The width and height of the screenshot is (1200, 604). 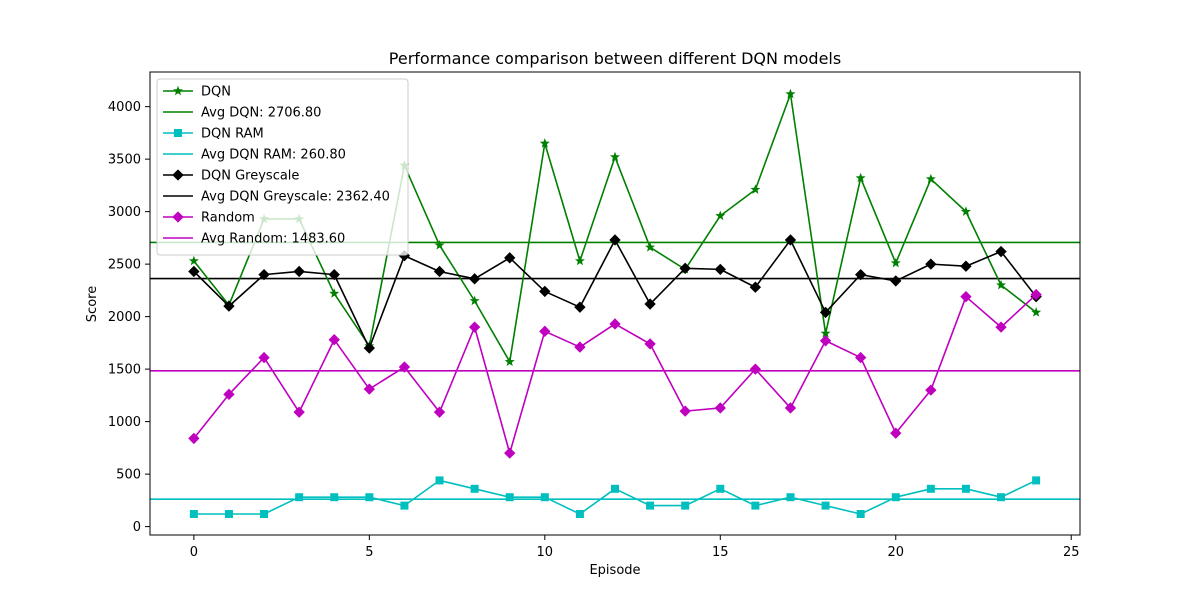 What do you see at coordinates (1071, 552) in the screenshot?
I see `x-tick-label: 25` at bounding box center [1071, 552].